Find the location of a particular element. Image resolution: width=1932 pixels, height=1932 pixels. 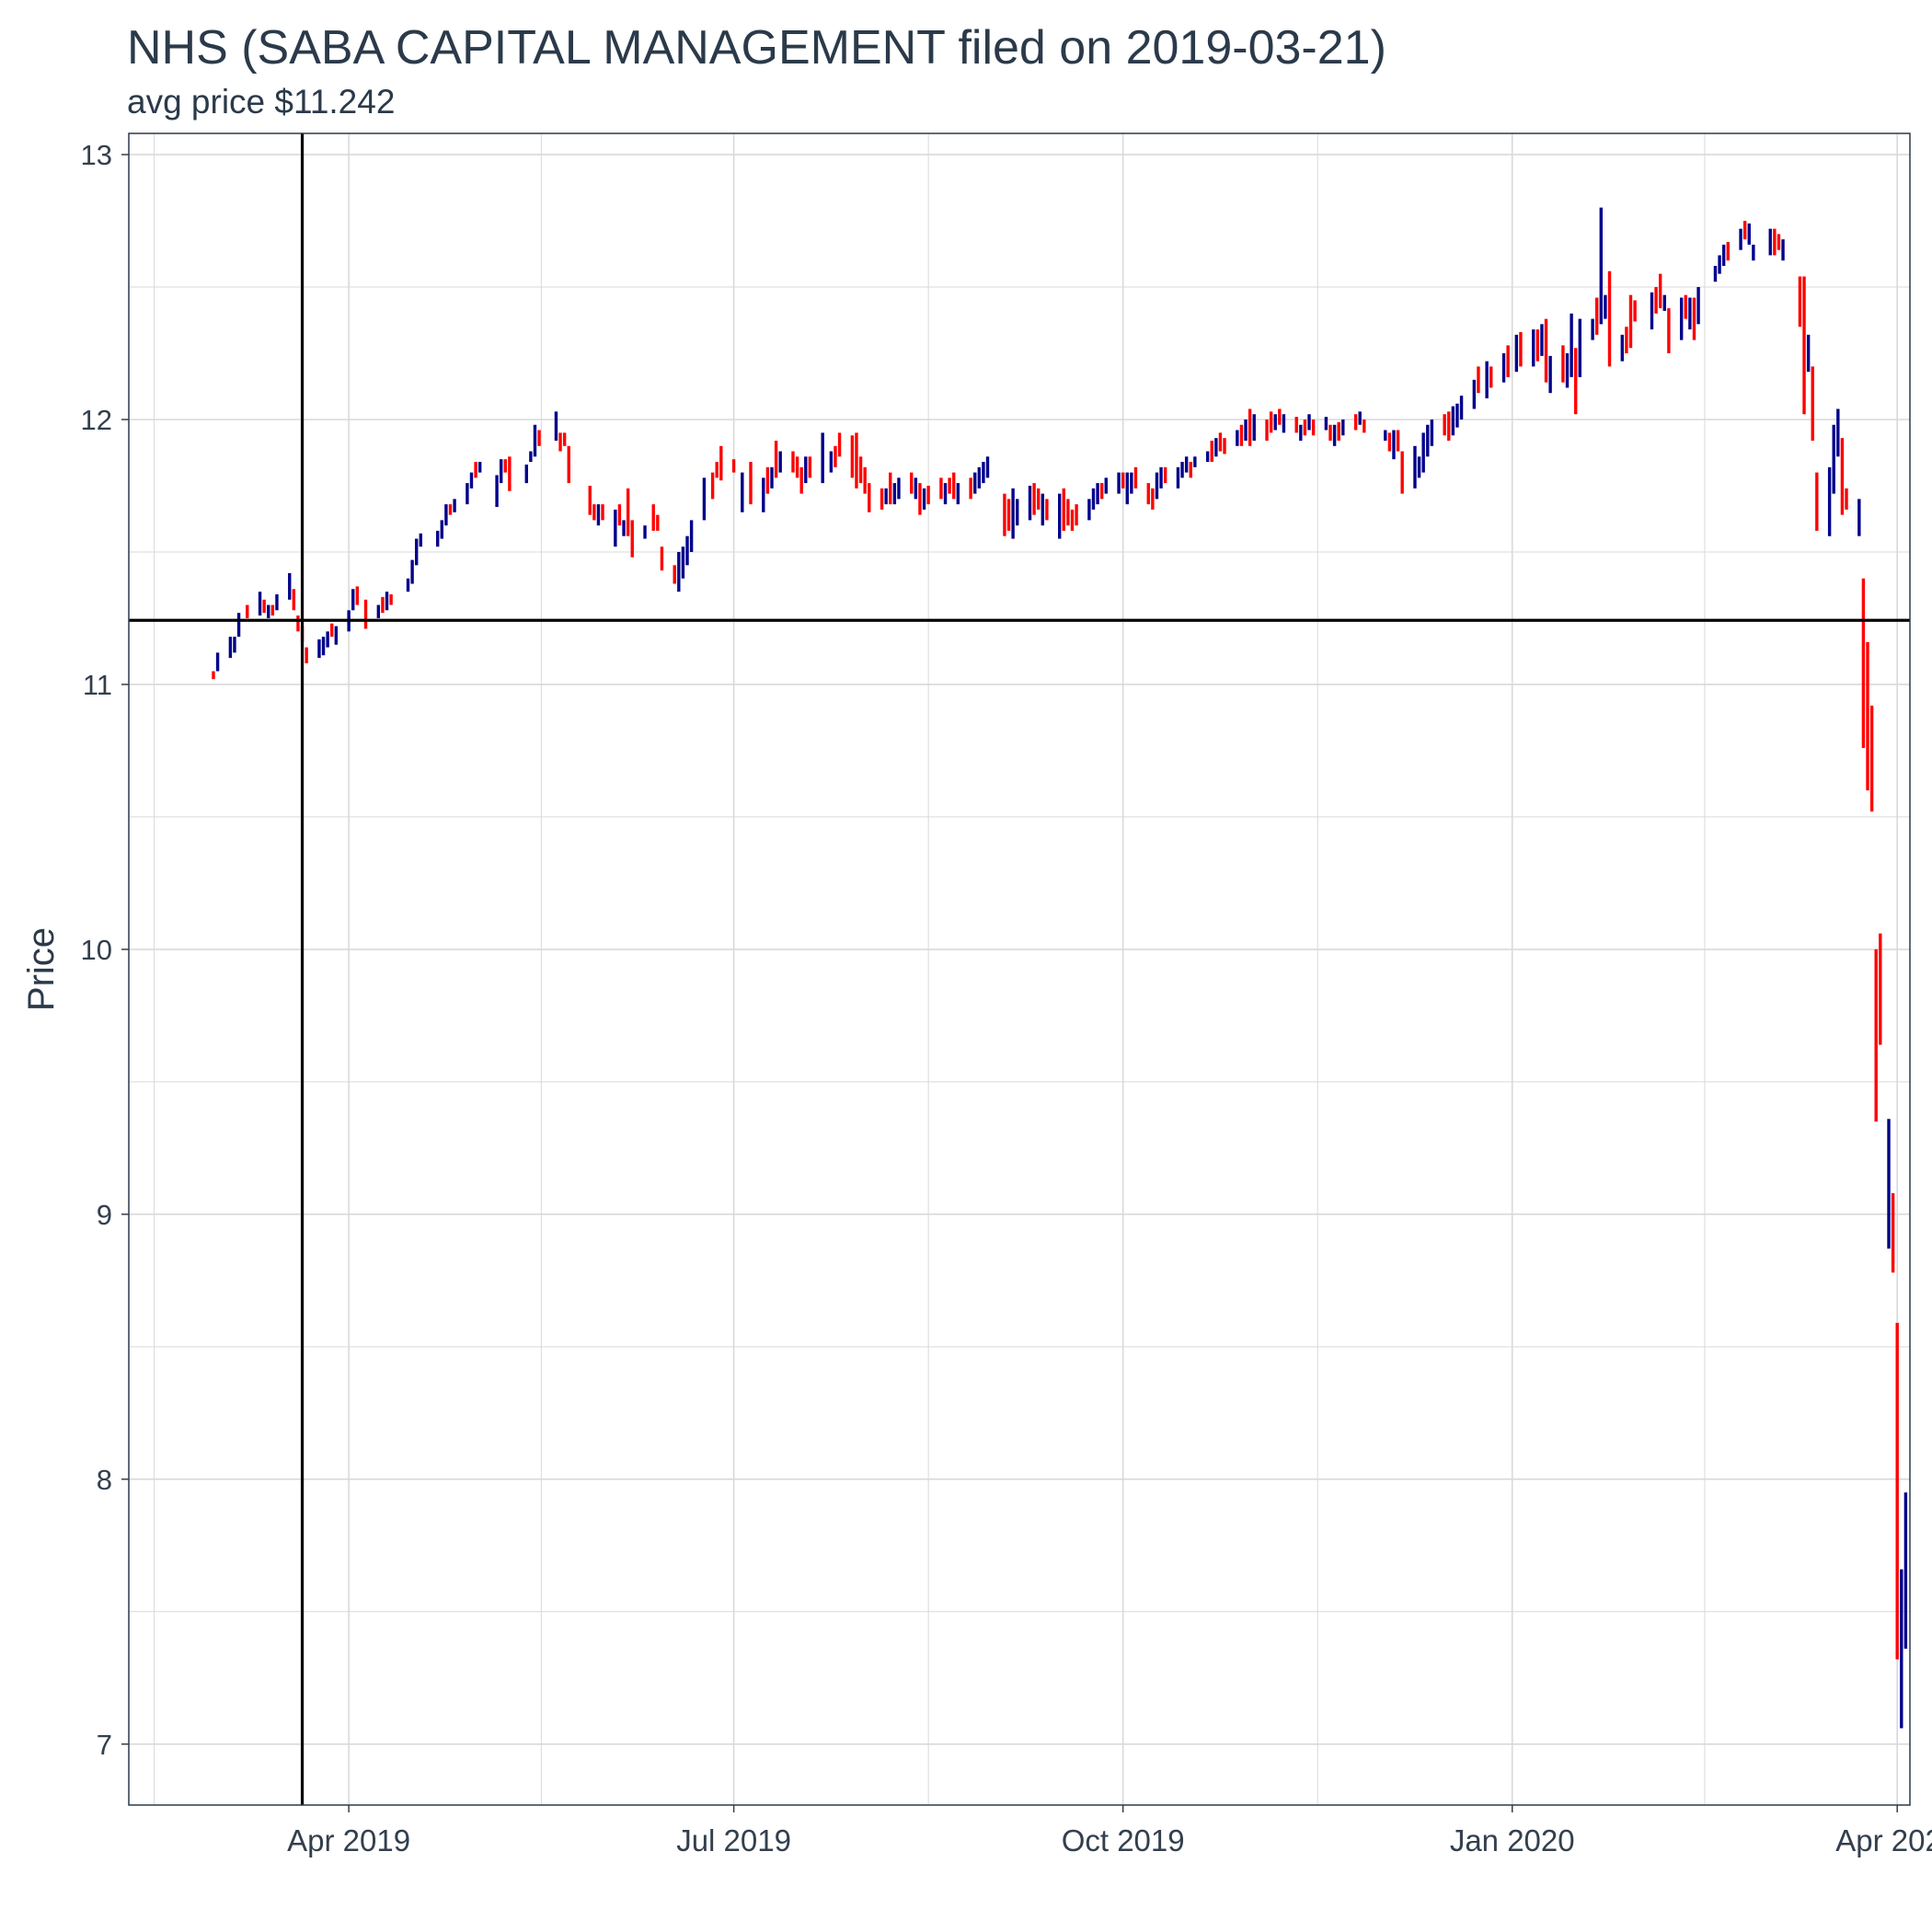

y-tick-label: 13 is located at coordinates (96, 155).